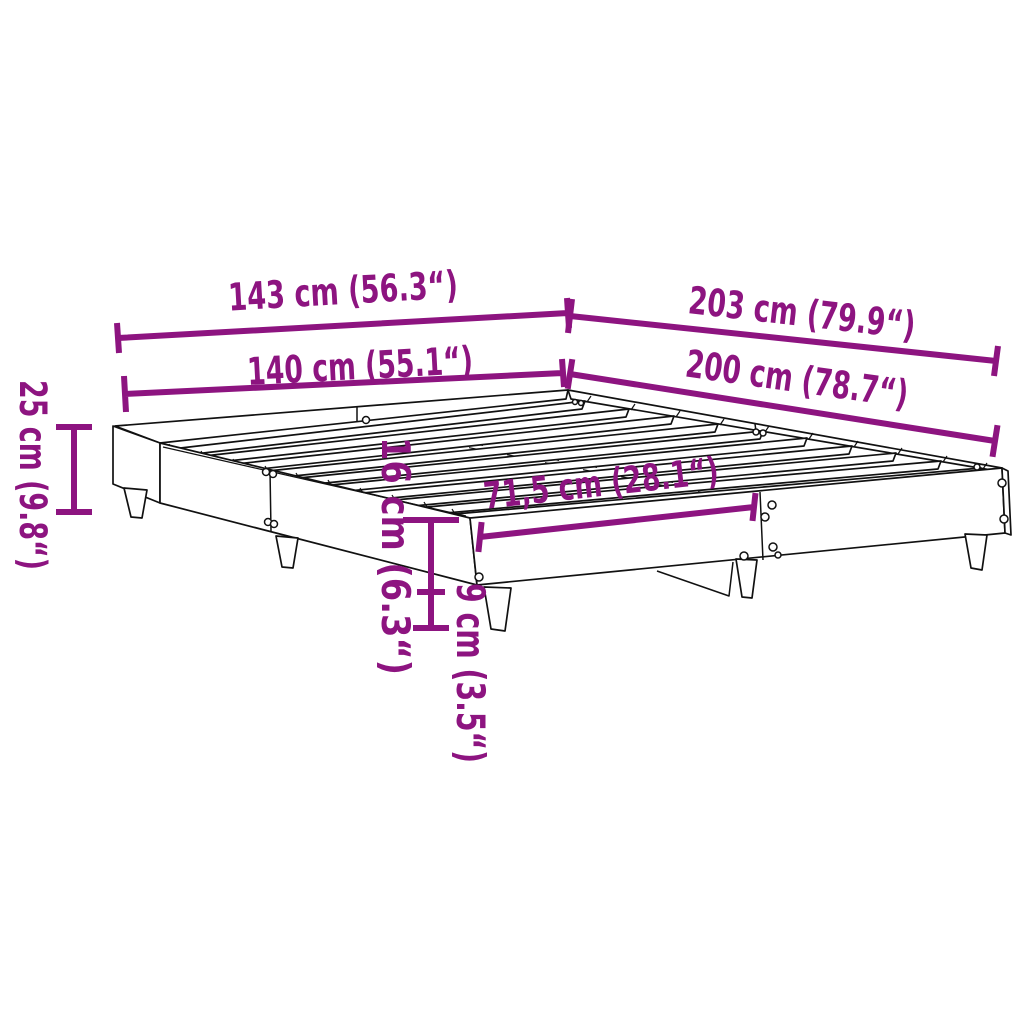 Image resolution: width=1024 pixels, height=1024 pixels. I want to click on dim-label-total-height: 25 cm (9.8“), so click(32, 475).